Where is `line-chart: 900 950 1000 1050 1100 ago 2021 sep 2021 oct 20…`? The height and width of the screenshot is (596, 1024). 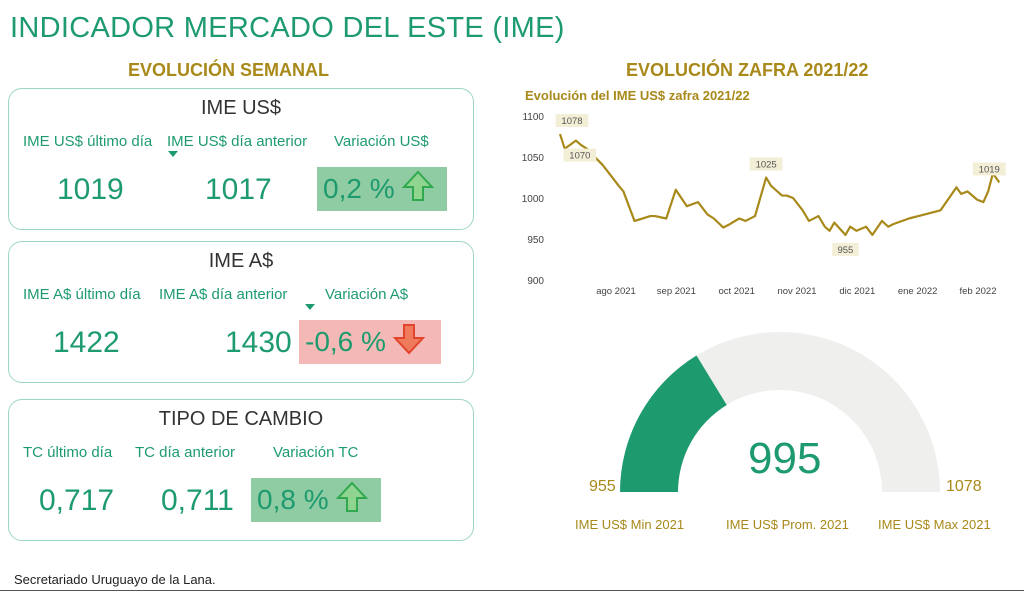
line-chart: 900 950 1000 1050 1100 ago 2021 sep 2021 oct 20… is located at coordinates (764, 204).